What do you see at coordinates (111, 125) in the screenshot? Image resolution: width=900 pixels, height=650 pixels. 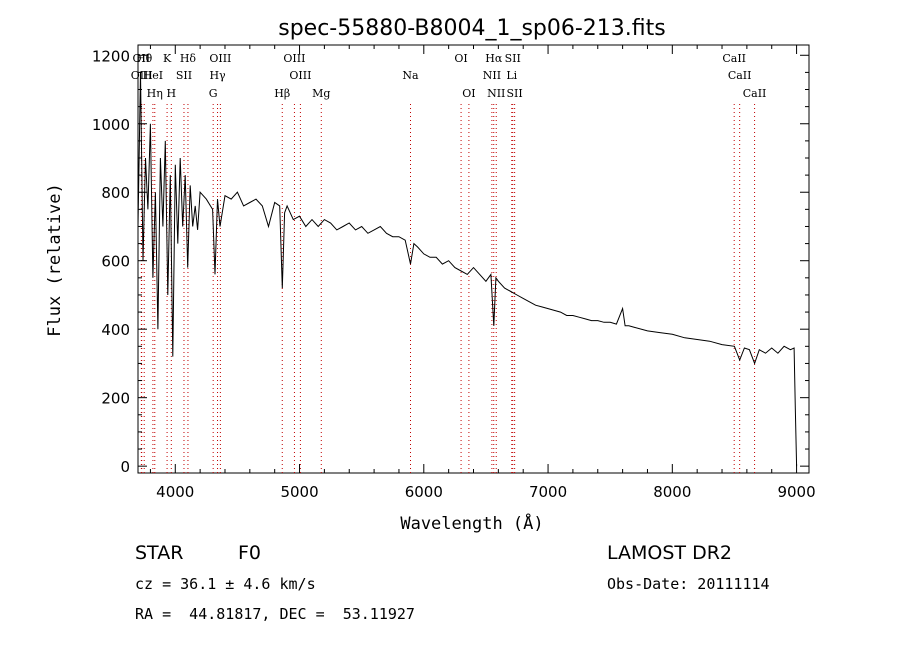 I see `y-tick-label: 1000` at bounding box center [111, 125].